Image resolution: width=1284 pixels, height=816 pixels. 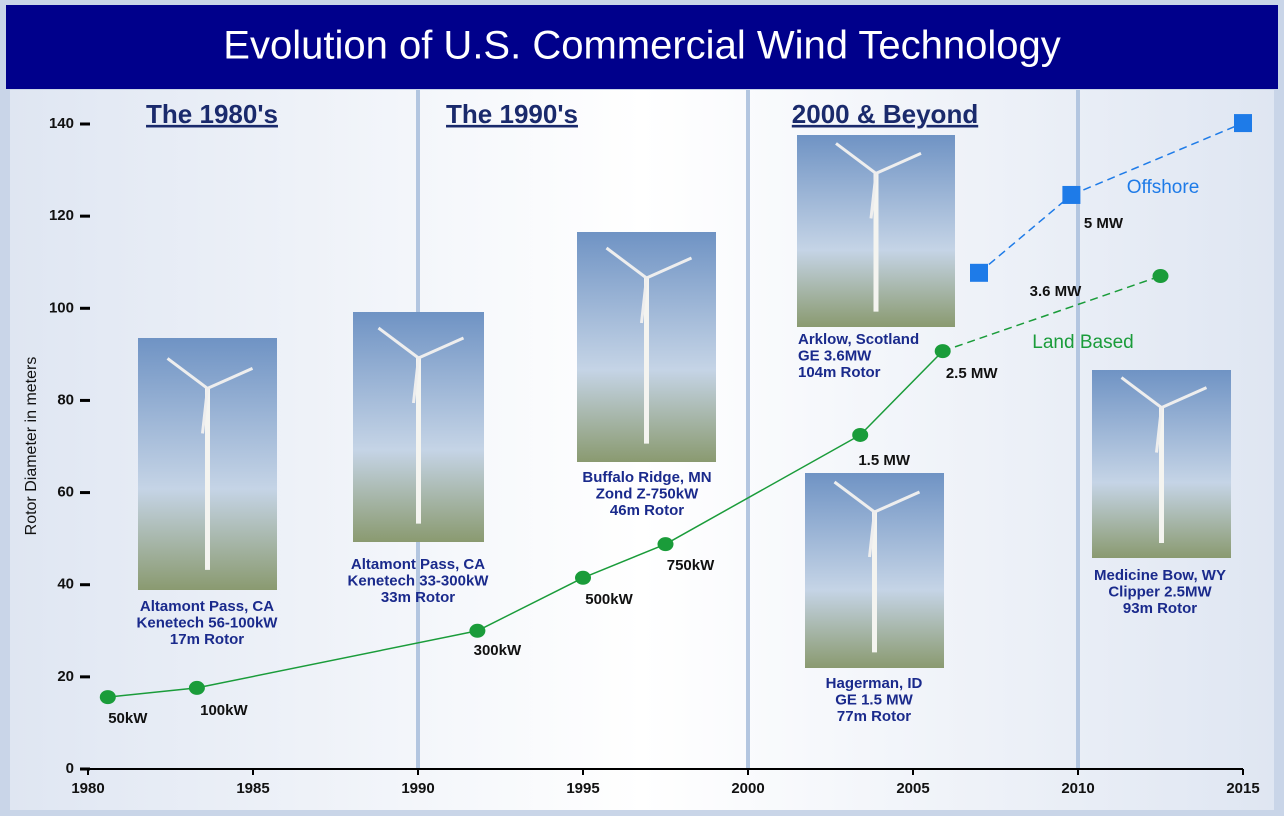 I want to click on photo-caption: Hagerman, ID, so click(x=874, y=683).